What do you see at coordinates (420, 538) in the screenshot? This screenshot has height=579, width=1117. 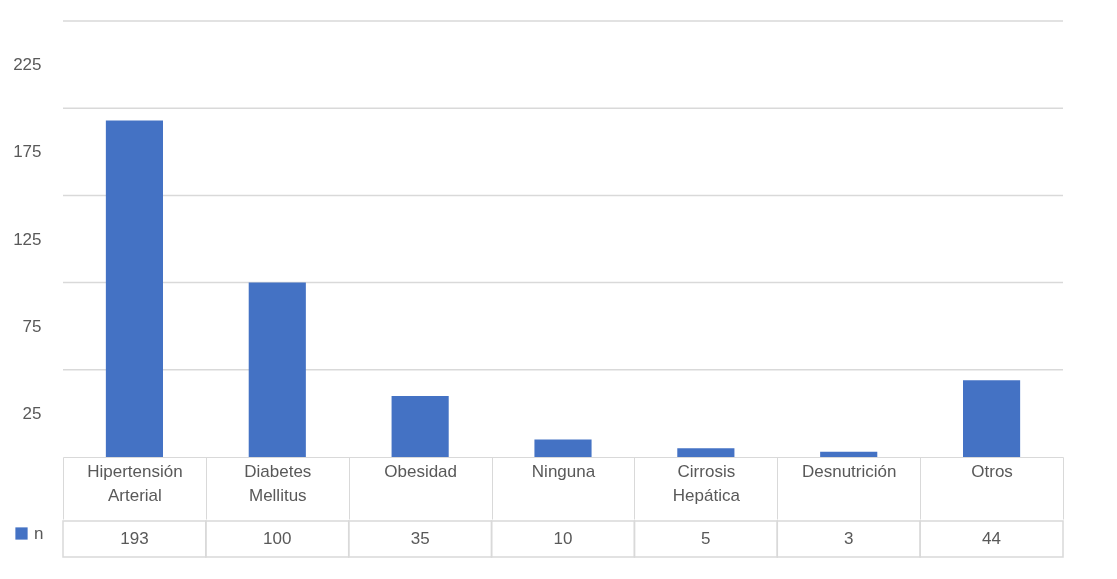 I see `data-label: 35` at bounding box center [420, 538].